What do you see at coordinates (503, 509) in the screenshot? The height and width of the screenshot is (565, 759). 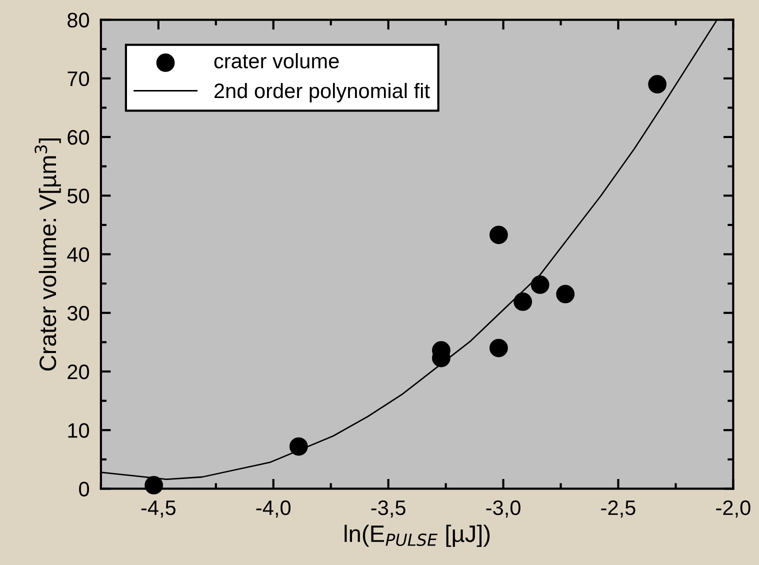 I see `x-tick-label: -3,0` at bounding box center [503, 509].